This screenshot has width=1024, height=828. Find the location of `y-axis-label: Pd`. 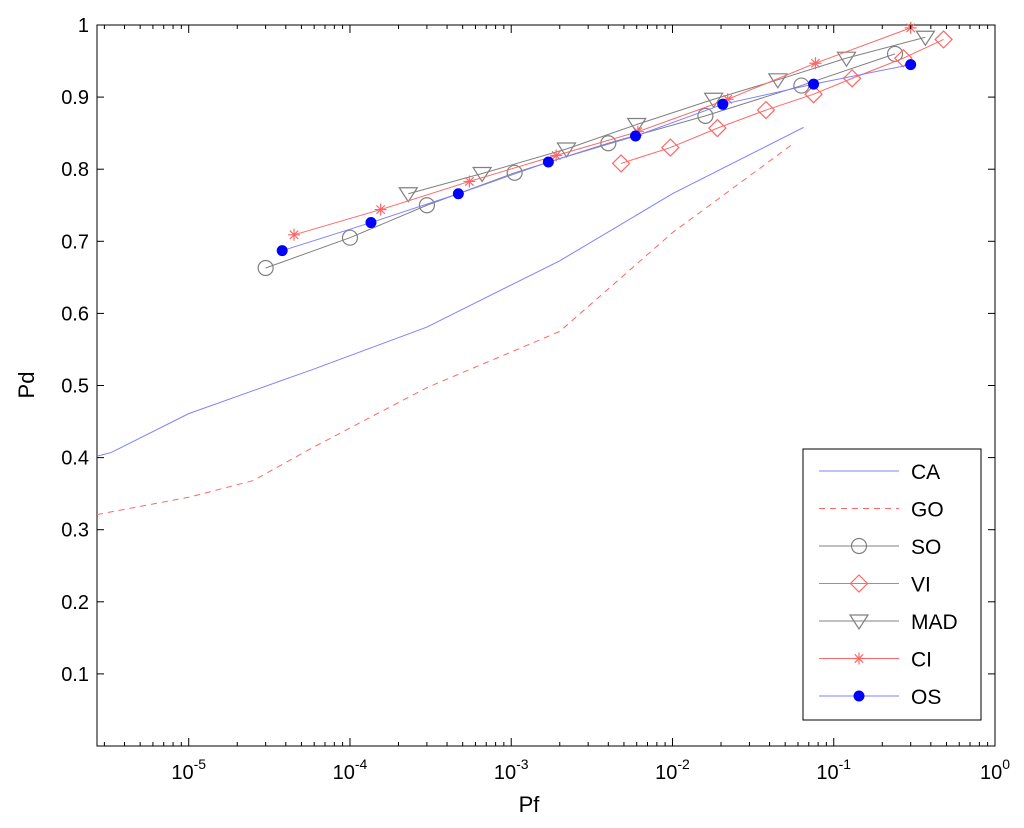

y-axis-label: Pd is located at coordinates (26, 385).